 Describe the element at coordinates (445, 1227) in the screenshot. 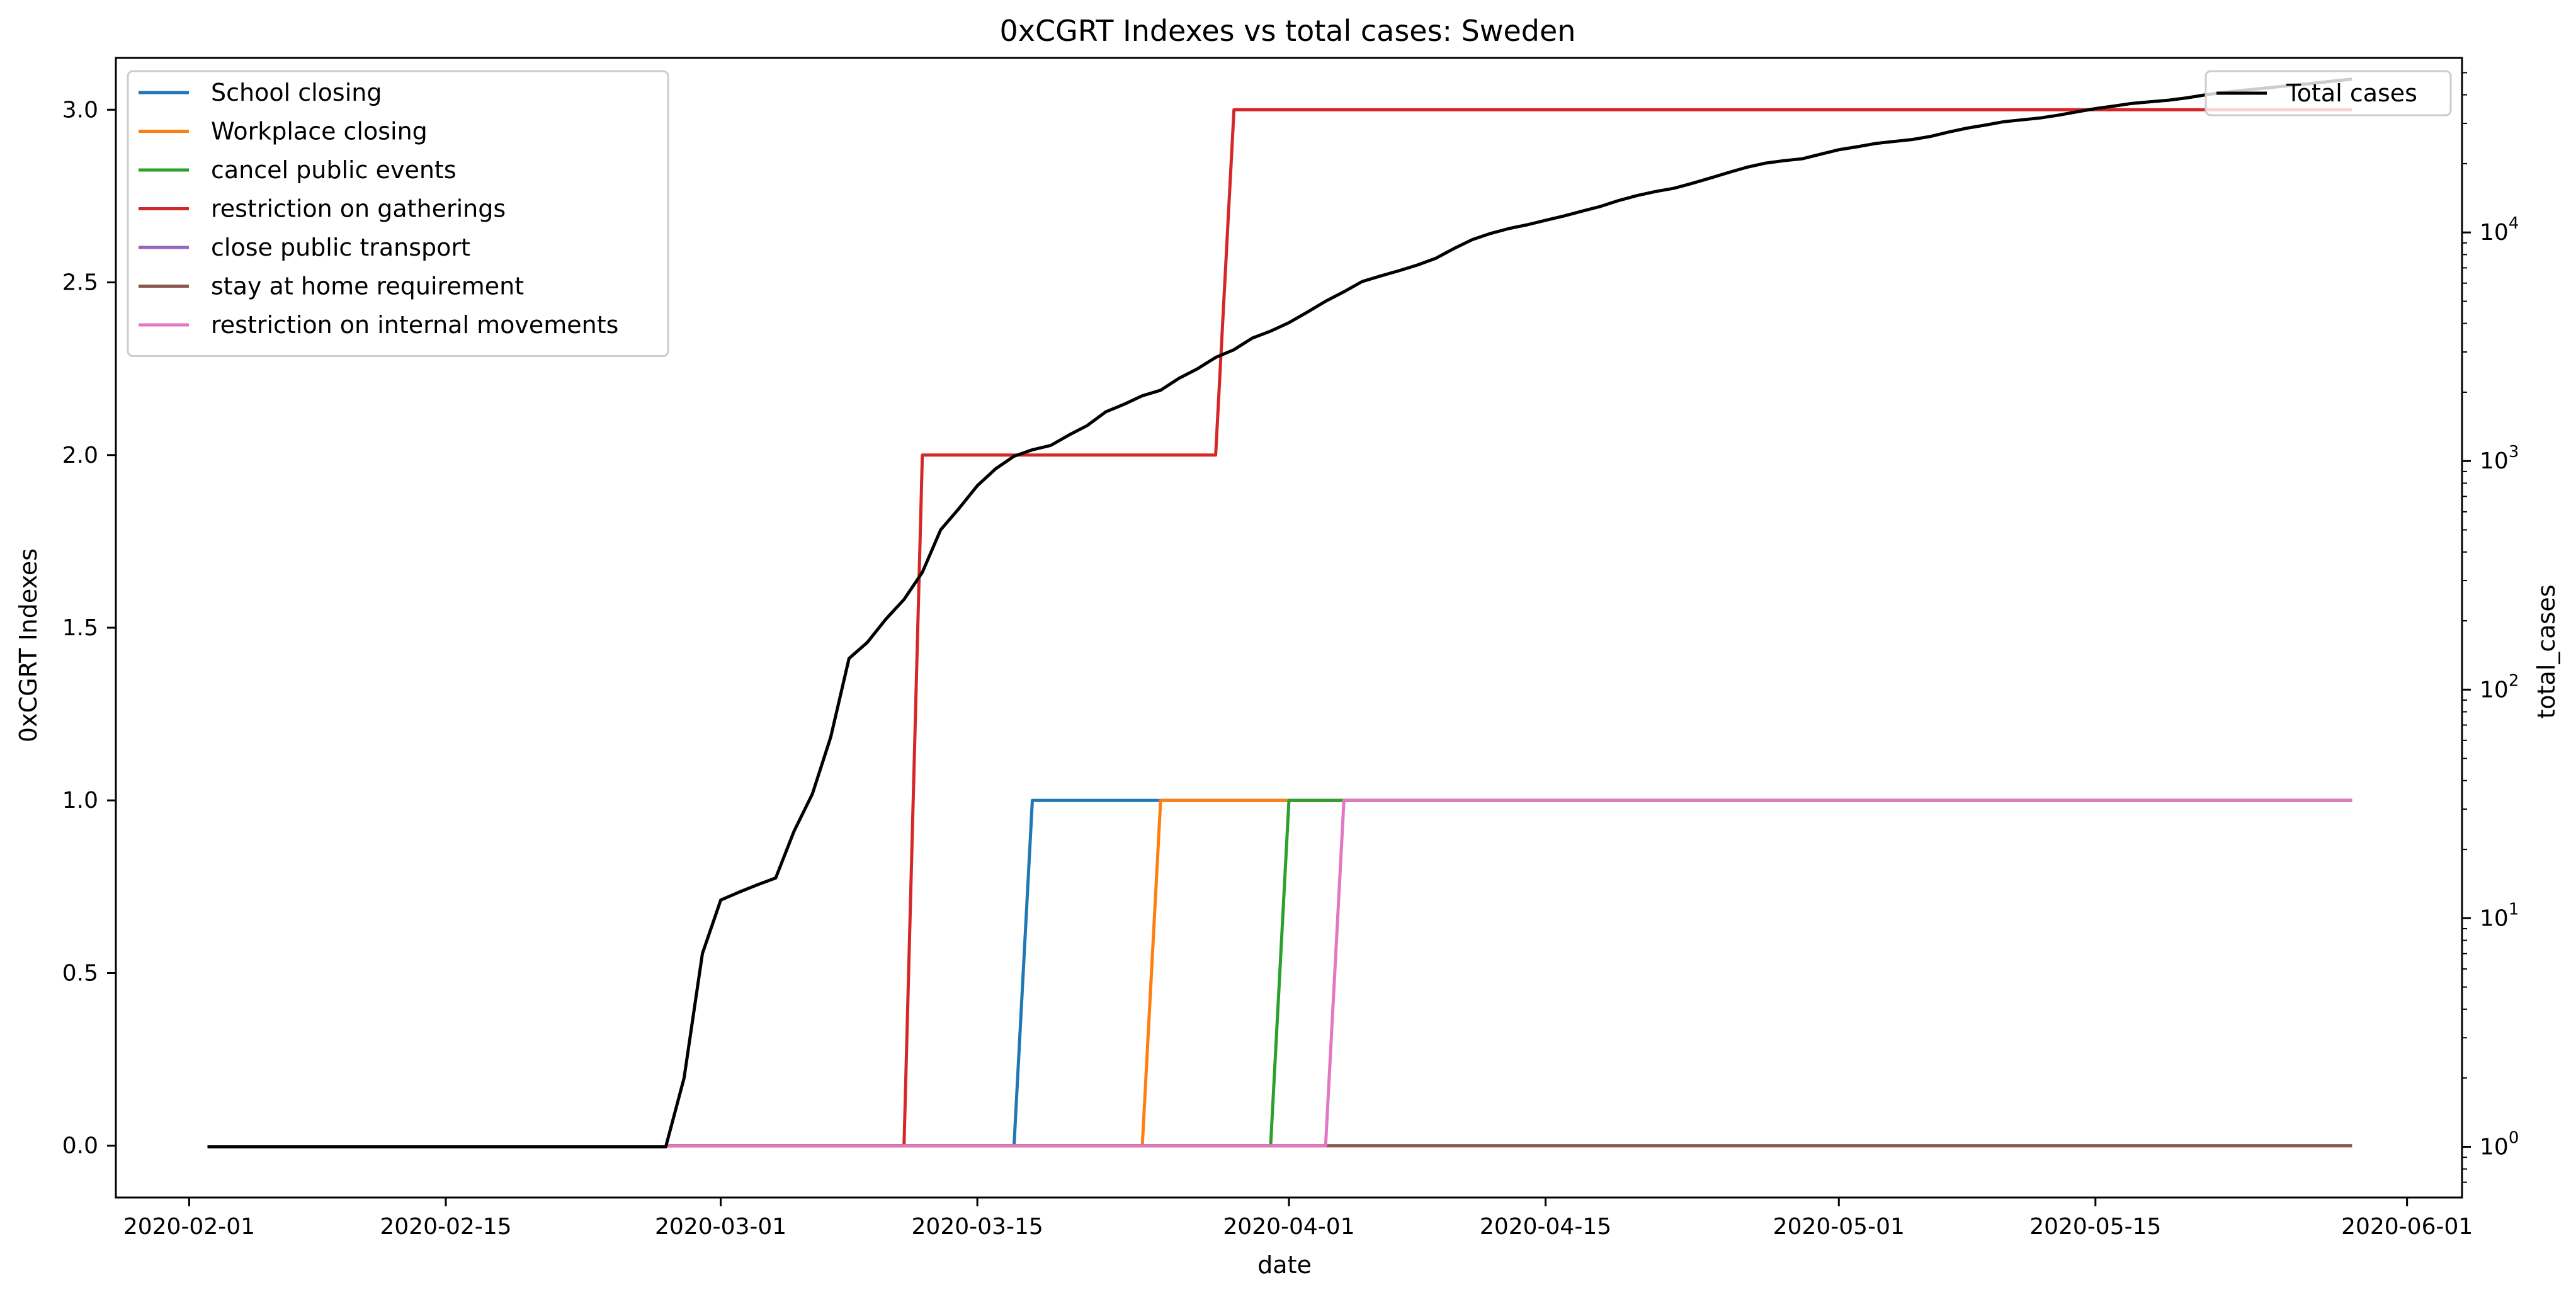

I see `x-tick-label: 2020-02-15` at that location.